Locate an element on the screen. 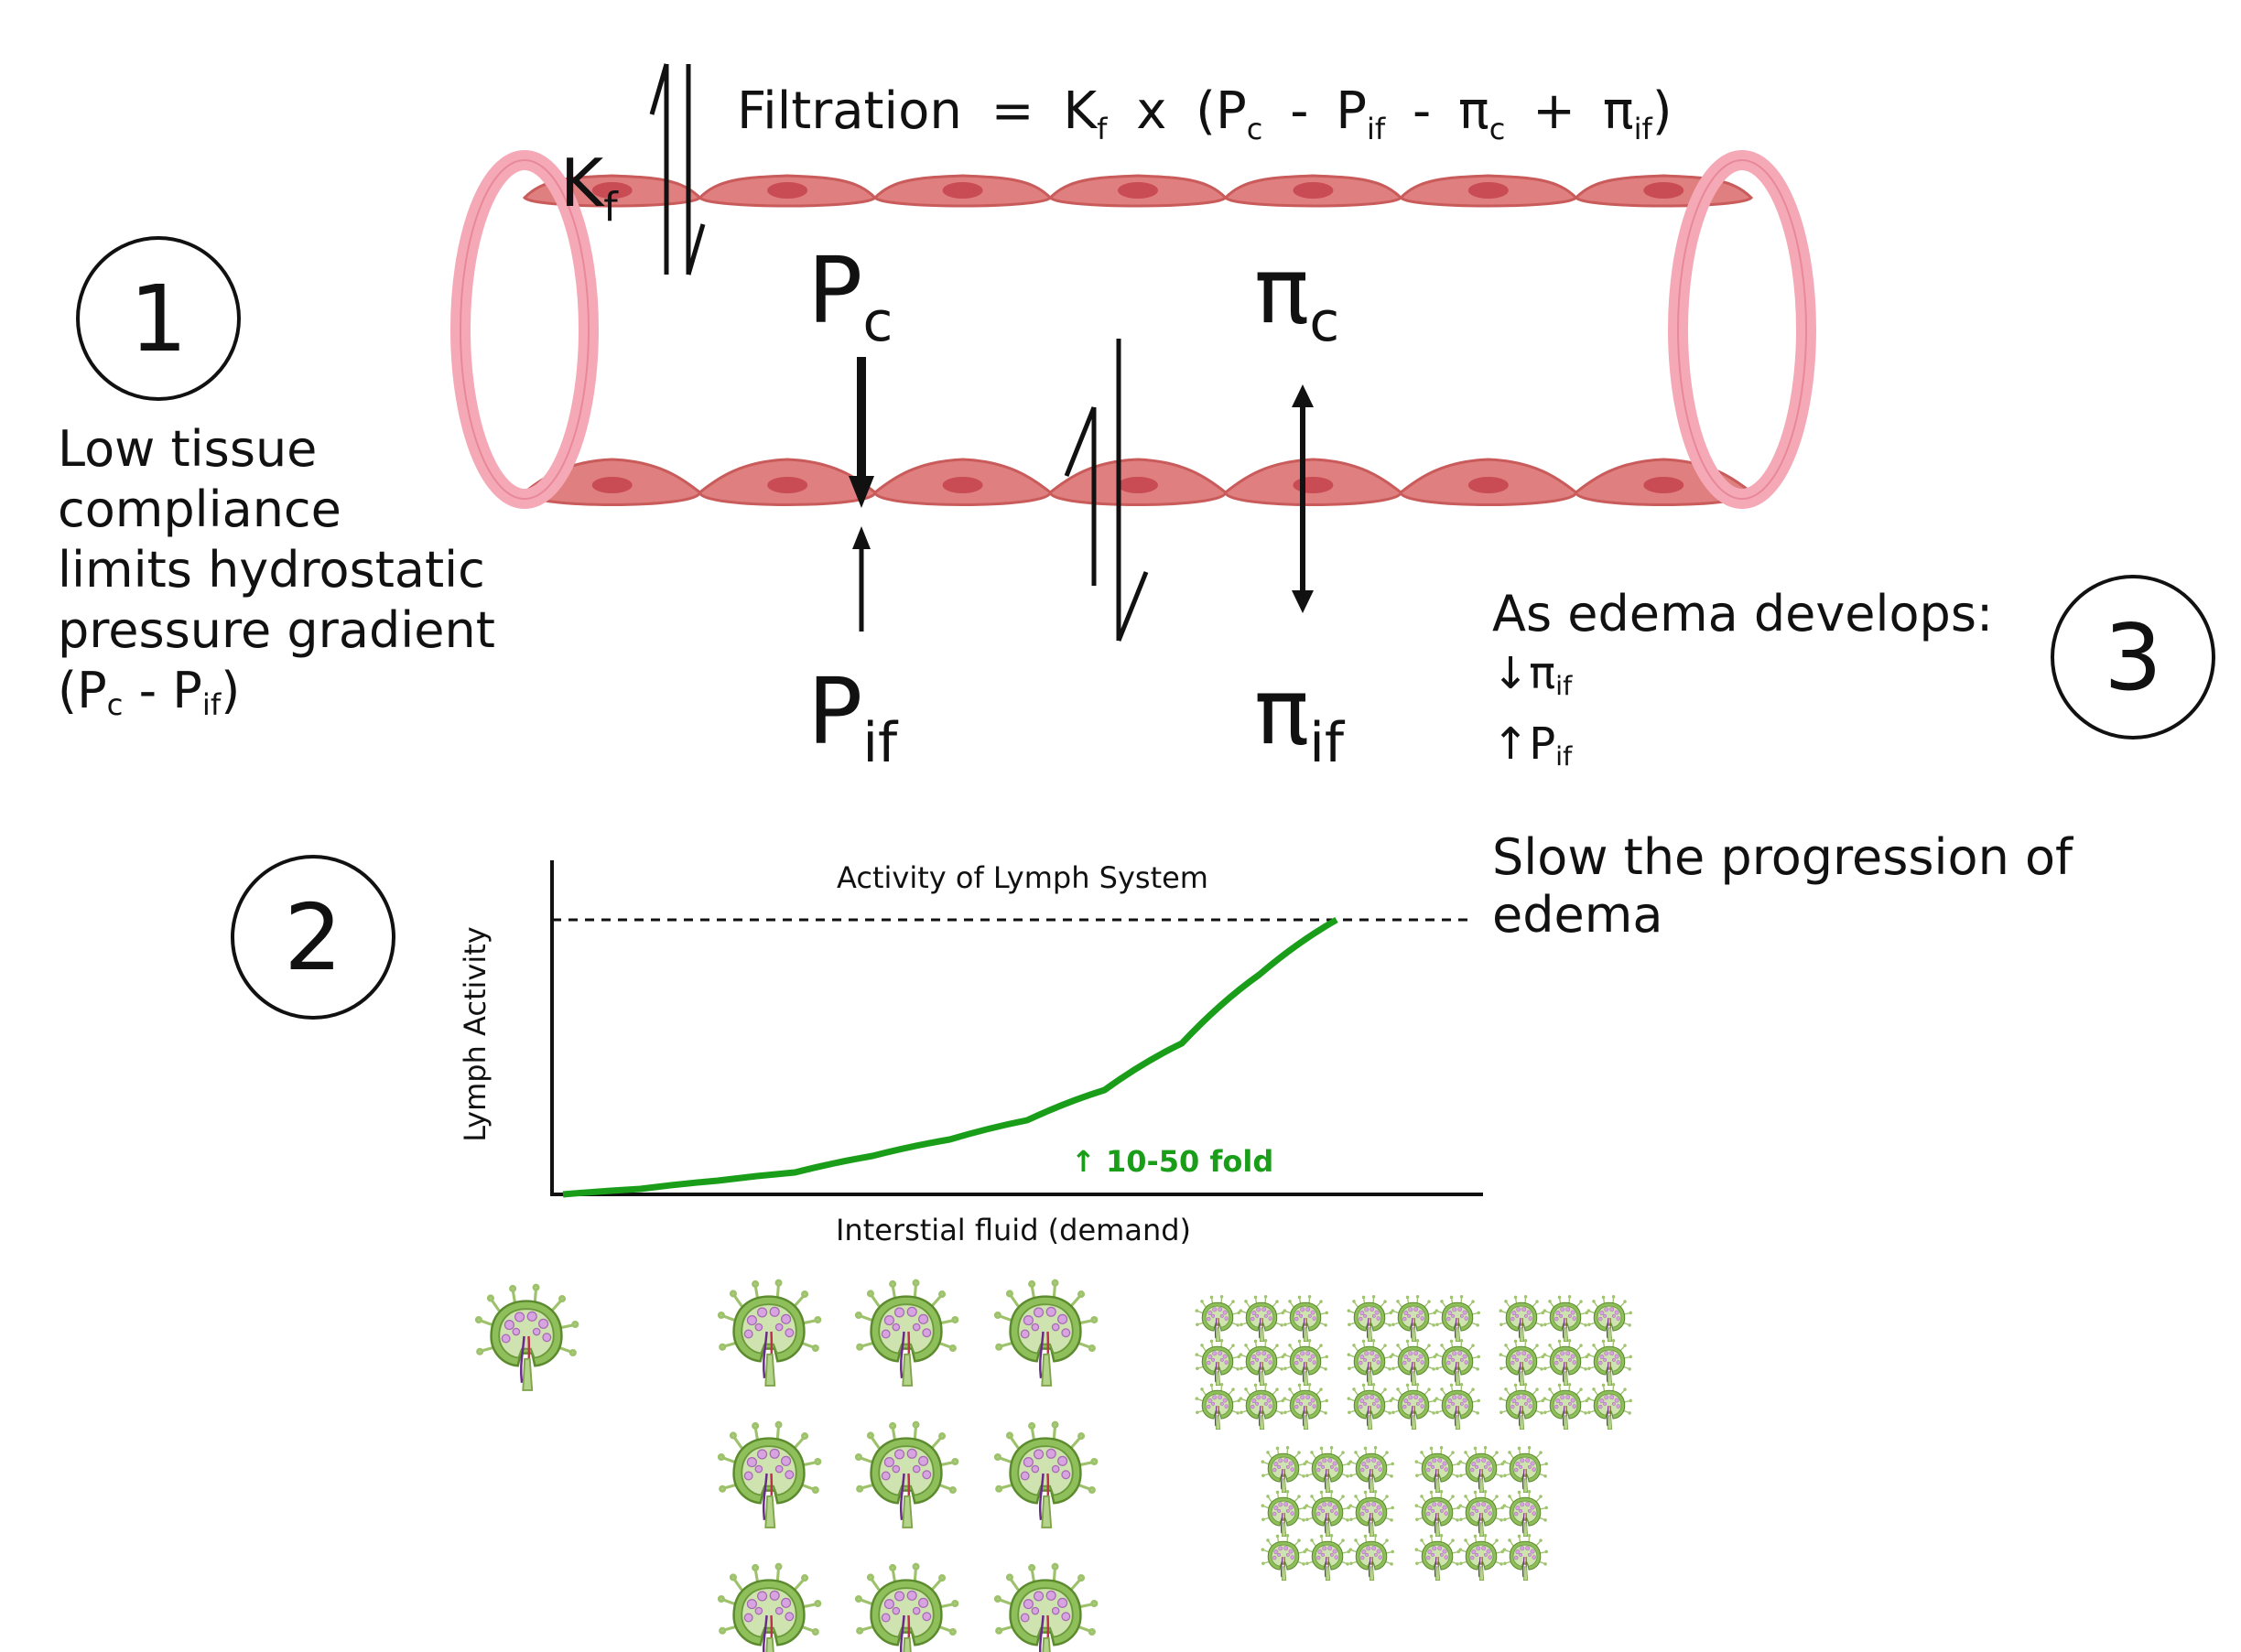 Image resolution: width=2241 pixels, height=1652 pixels. center-equilibrium-arrows is located at coordinates (1106, 490).